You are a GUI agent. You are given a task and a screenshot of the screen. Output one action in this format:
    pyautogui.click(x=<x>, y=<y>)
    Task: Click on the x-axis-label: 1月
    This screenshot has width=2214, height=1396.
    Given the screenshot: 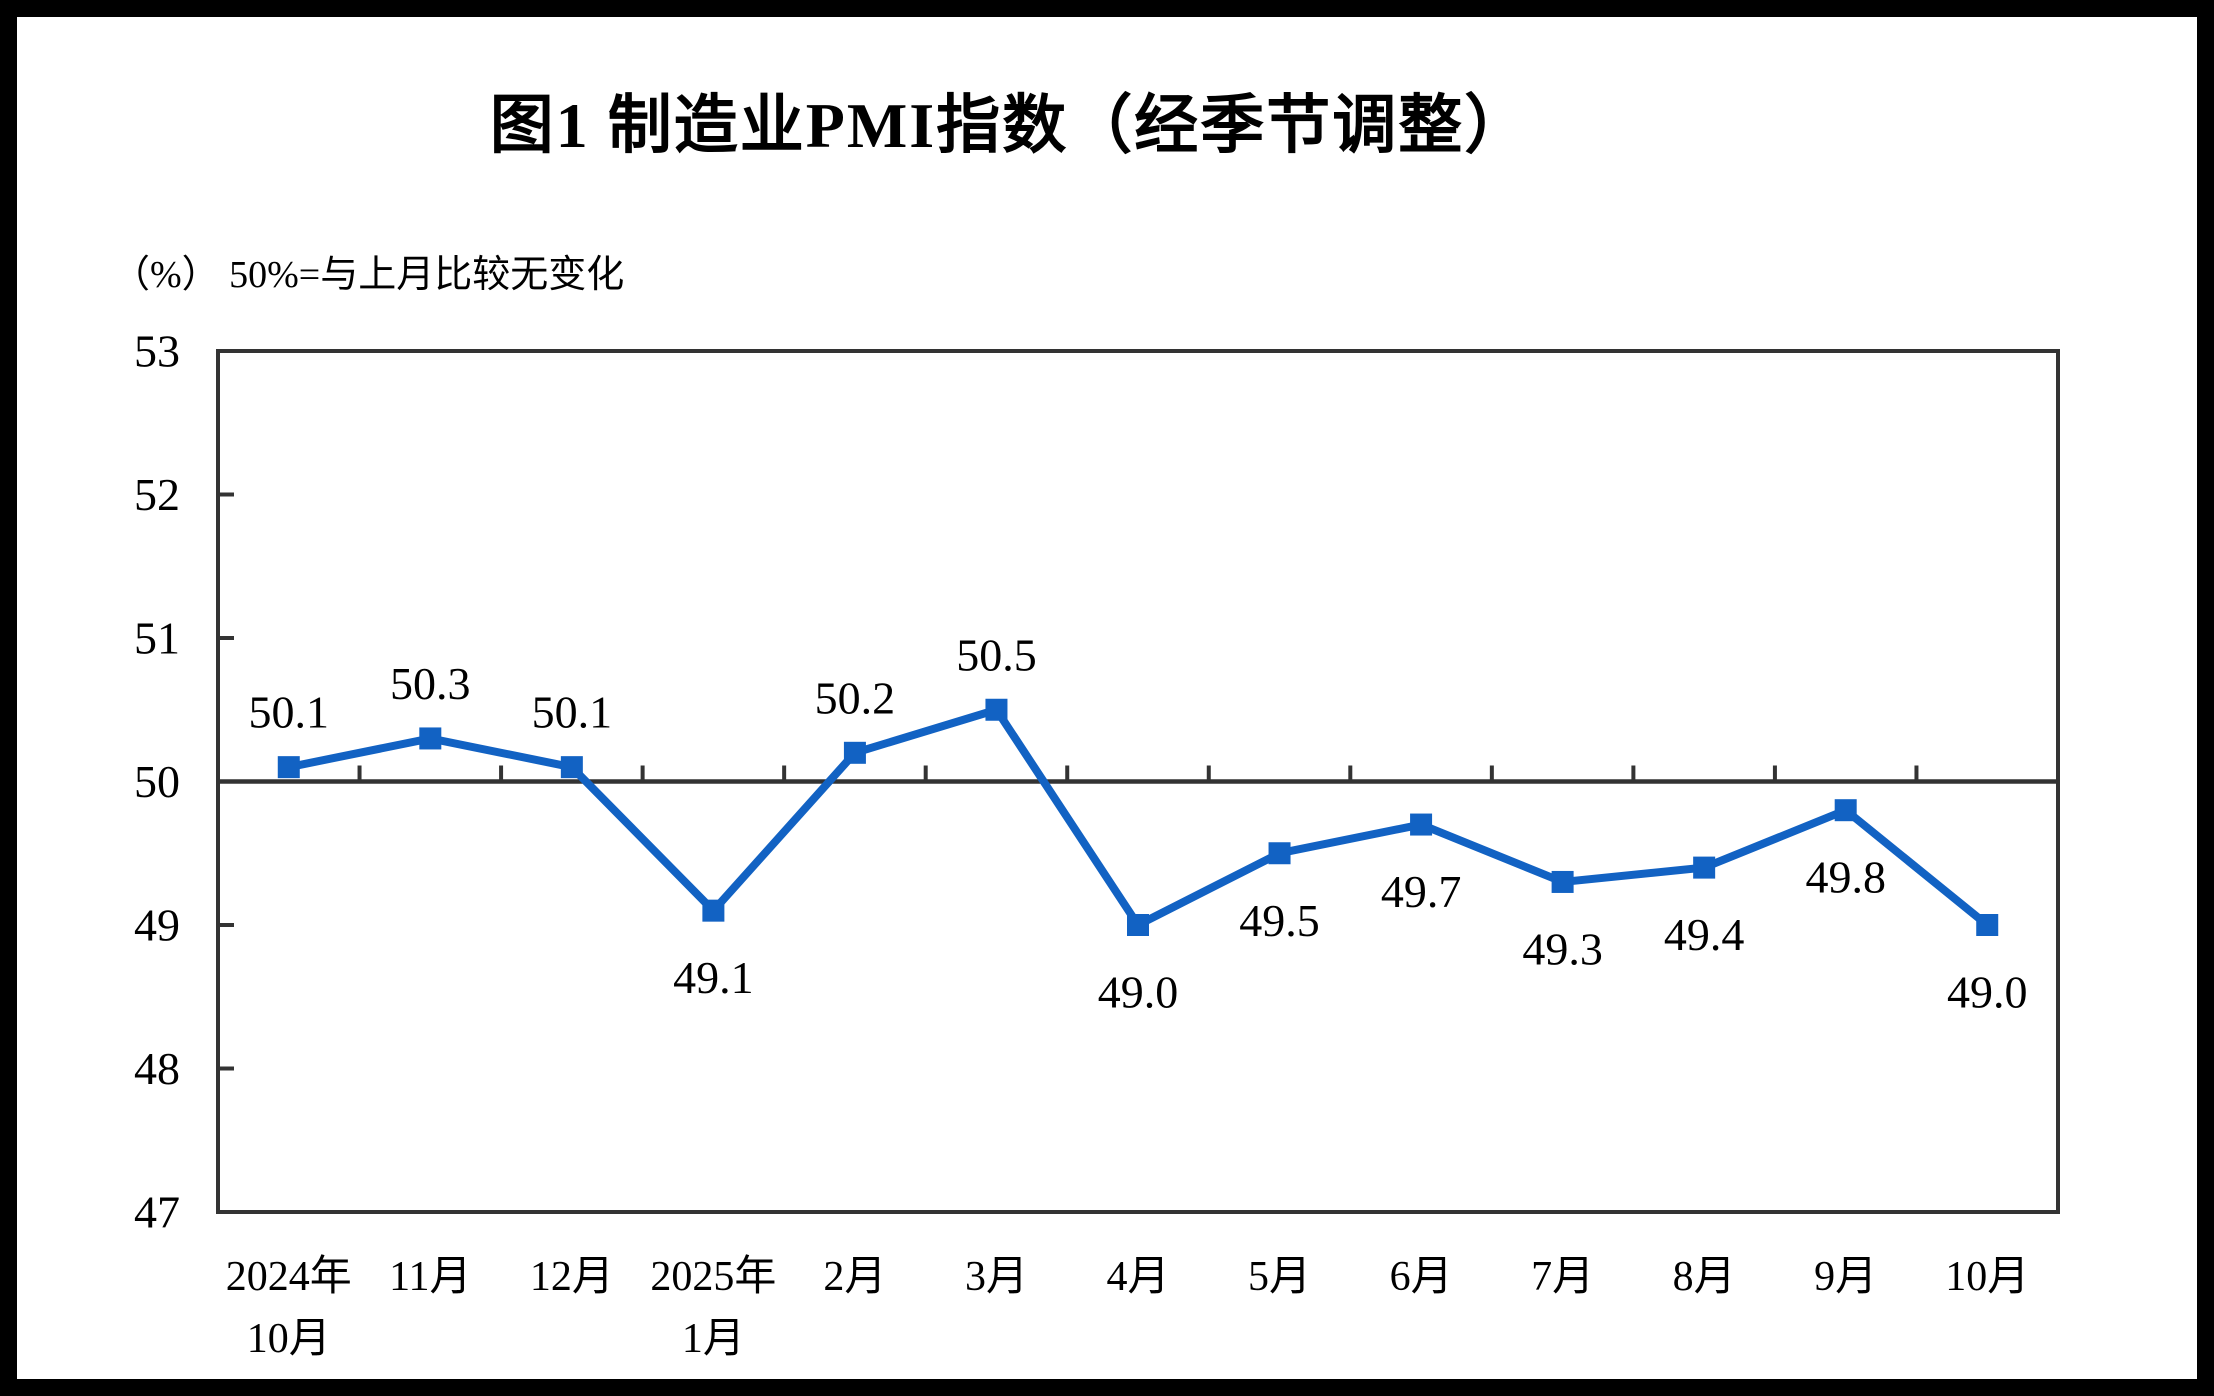 What is the action you would take?
    pyautogui.click(x=713, y=1339)
    